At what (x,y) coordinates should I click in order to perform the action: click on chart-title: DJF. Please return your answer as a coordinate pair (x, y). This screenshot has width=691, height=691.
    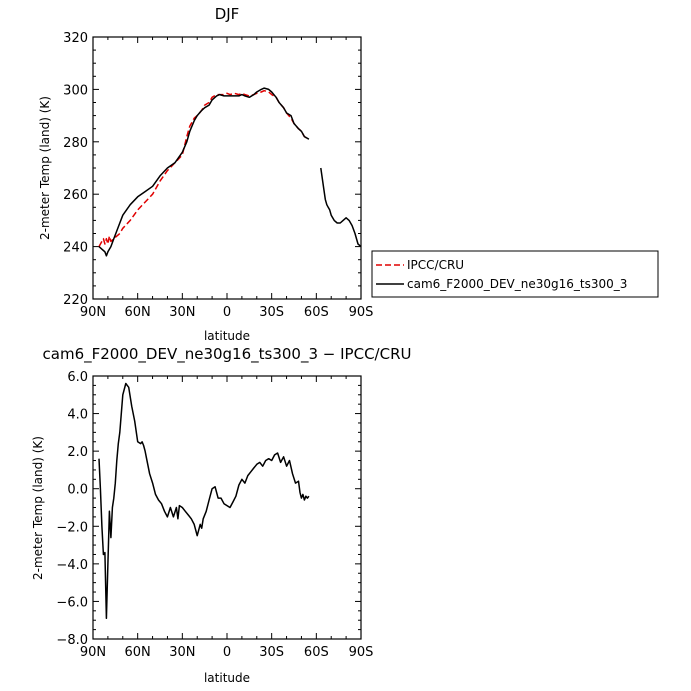
    Looking at the image, I should click on (227, 14).